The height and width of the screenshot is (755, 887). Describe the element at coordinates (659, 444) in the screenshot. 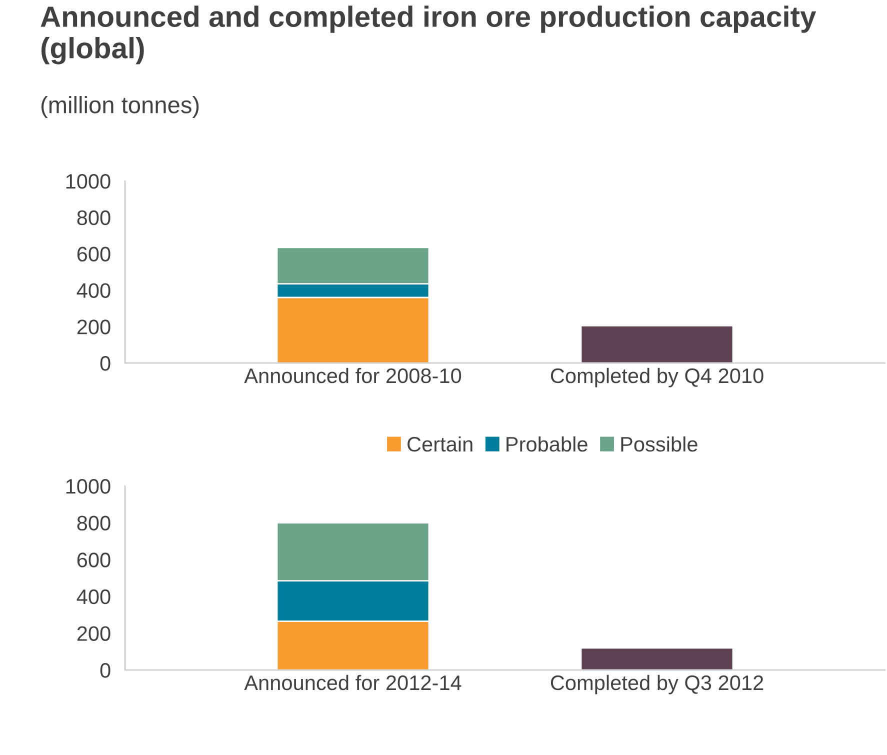

I see `legend-label: Possible` at that location.